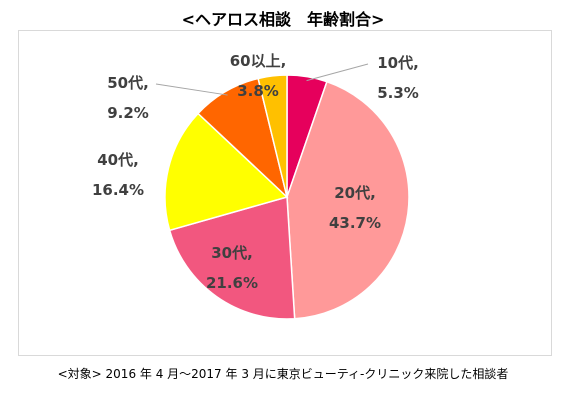 This screenshot has width=566, height=400. Describe the element at coordinates (118, 160) in the screenshot. I see `slice-category-label: 40代,` at that location.